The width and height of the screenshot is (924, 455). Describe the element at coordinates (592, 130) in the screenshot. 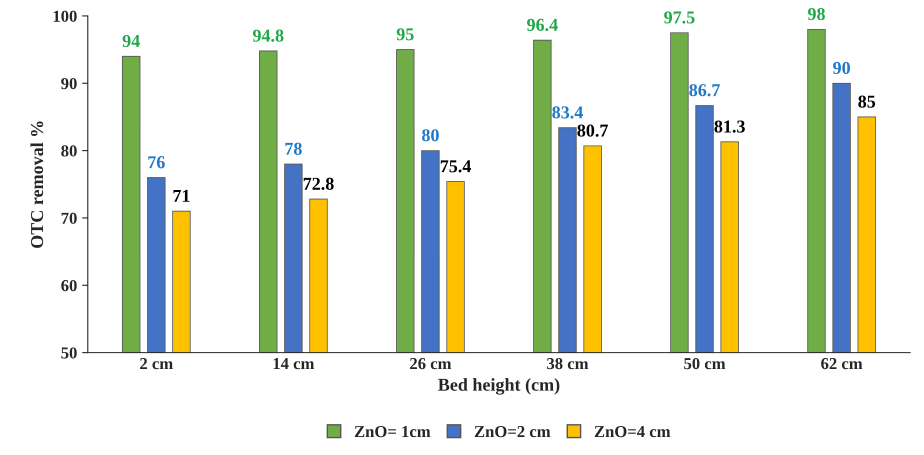

I see `data-label: 80.7` at that location.